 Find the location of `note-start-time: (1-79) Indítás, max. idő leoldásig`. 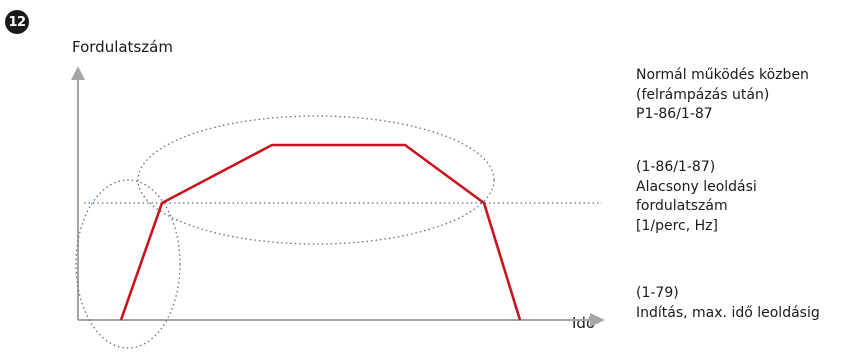

note-start-time: (1-79) Indítás, max. idő leoldásig is located at coordinates (728, 303).